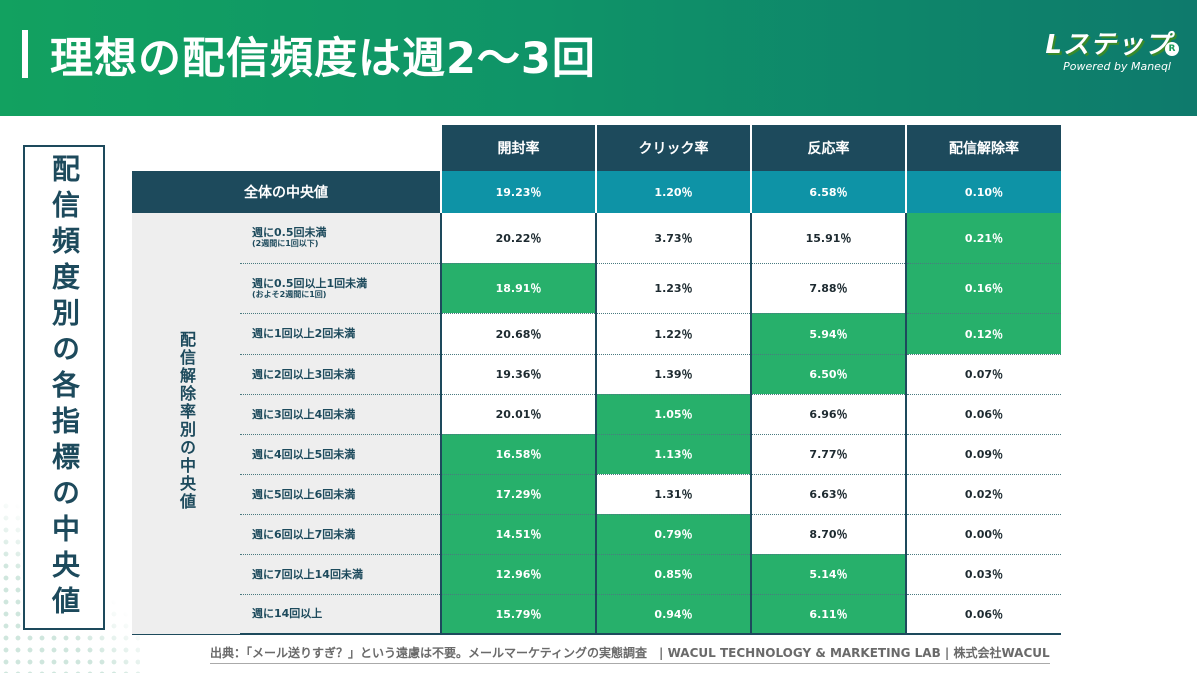 The image size is (1197, 673). I want to click on metric-value-cell: 0.12％, so click(983, 334).